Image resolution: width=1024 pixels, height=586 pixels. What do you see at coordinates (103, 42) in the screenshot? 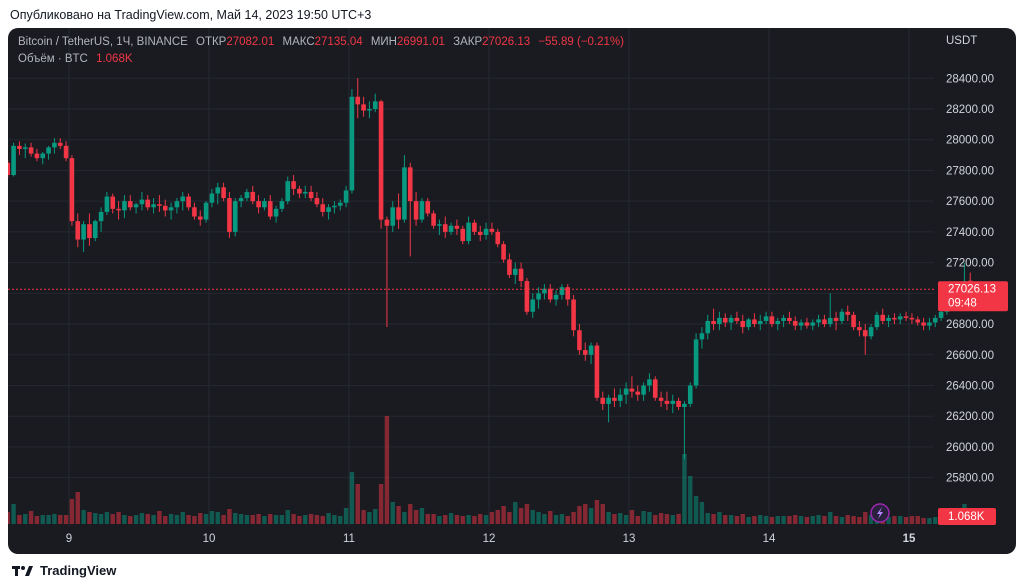
I see `symbol-name: Bitcoin / TetherUS, 1Ч, BINANCE` at bounding box center [103, 42].